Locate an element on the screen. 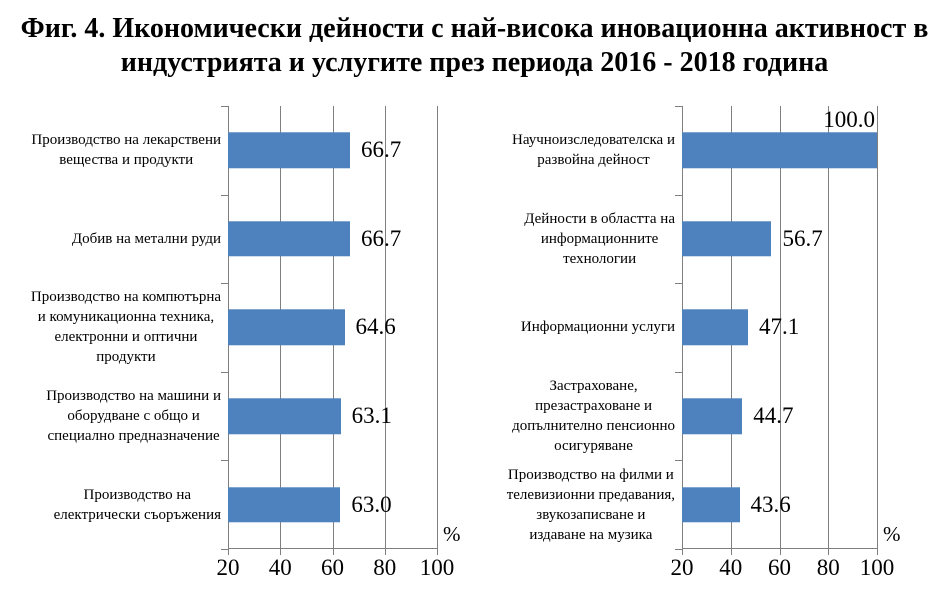  value-label: 56.7 is located at coordinates (802, 238).